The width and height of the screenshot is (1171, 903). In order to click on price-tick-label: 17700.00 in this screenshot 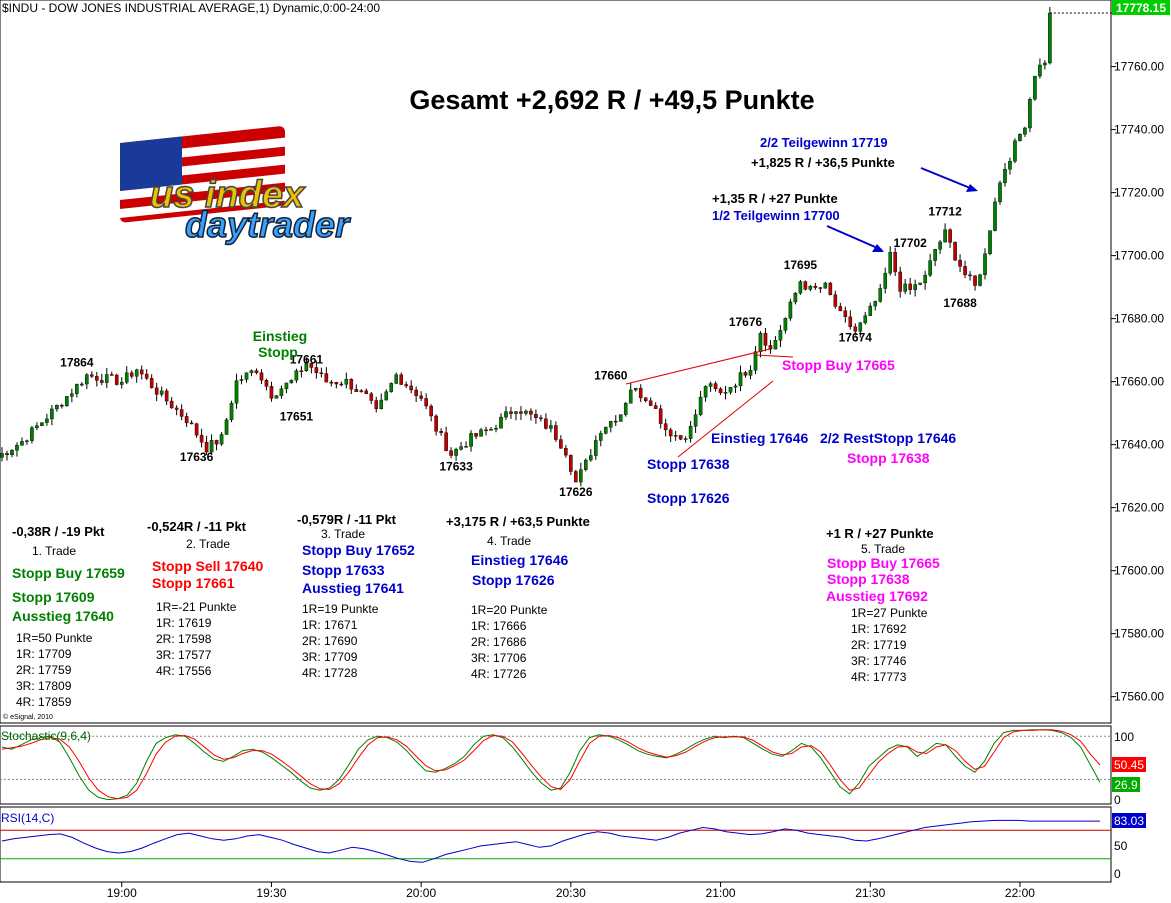, I will do `click(1139, 256)`.